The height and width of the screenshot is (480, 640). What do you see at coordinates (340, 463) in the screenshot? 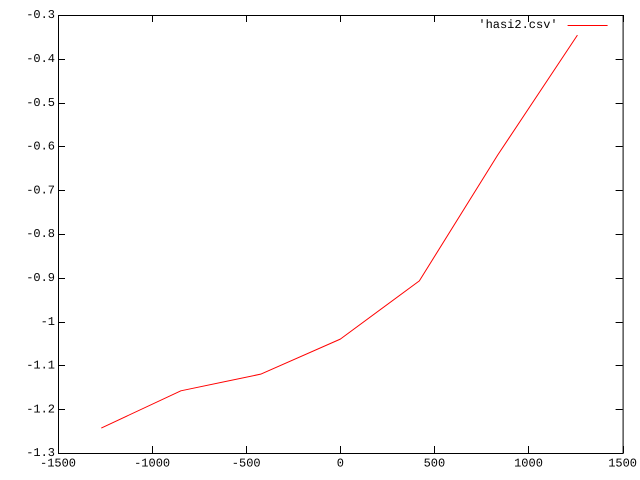
I see `x-tick-label: 0` at bounding box center [340, 463].